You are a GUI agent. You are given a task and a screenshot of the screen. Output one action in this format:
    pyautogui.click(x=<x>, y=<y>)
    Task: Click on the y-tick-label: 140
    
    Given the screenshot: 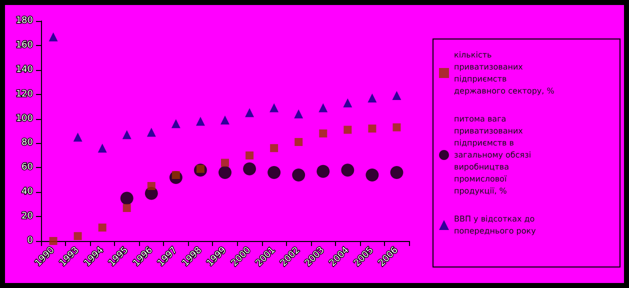 What is the action you would take?
    pyautogui.click(x=25, y=69)
    